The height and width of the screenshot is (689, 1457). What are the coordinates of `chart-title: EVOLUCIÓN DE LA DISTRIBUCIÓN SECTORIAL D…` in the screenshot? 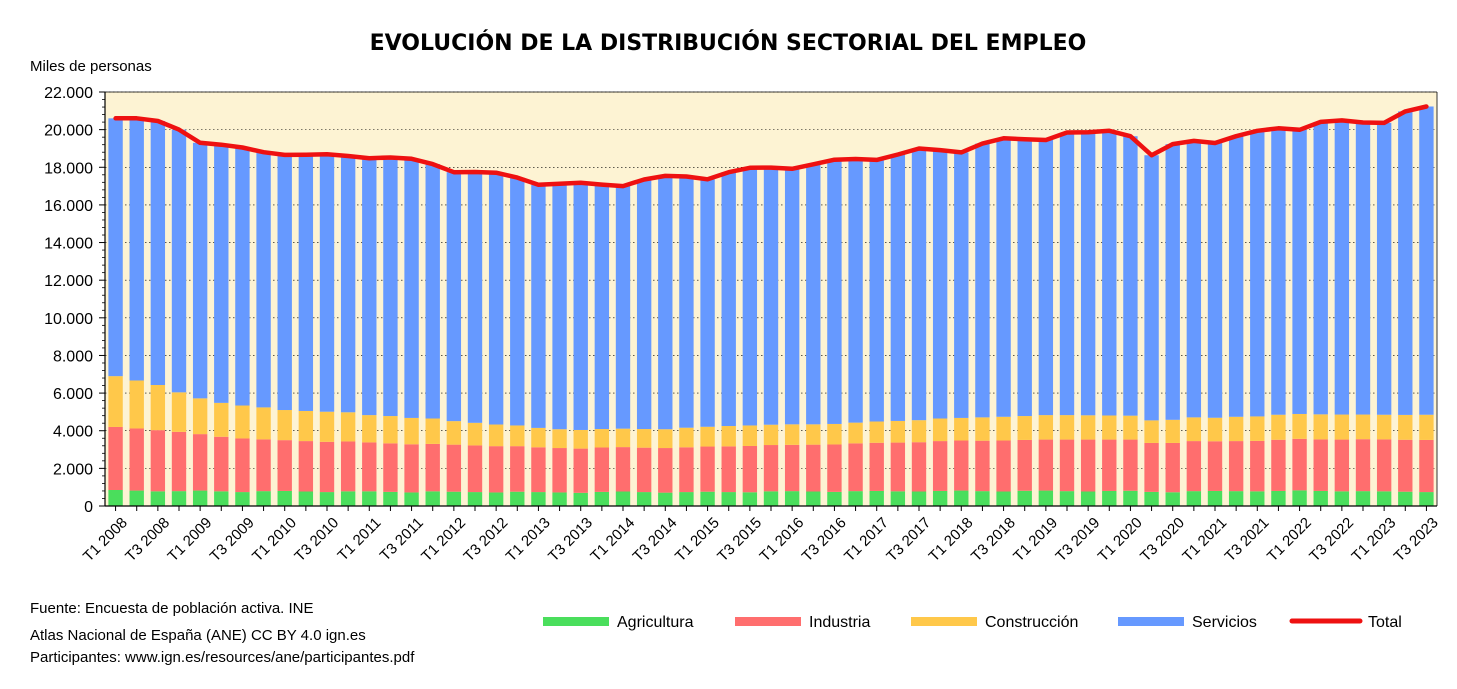 It's located at (728, 43).